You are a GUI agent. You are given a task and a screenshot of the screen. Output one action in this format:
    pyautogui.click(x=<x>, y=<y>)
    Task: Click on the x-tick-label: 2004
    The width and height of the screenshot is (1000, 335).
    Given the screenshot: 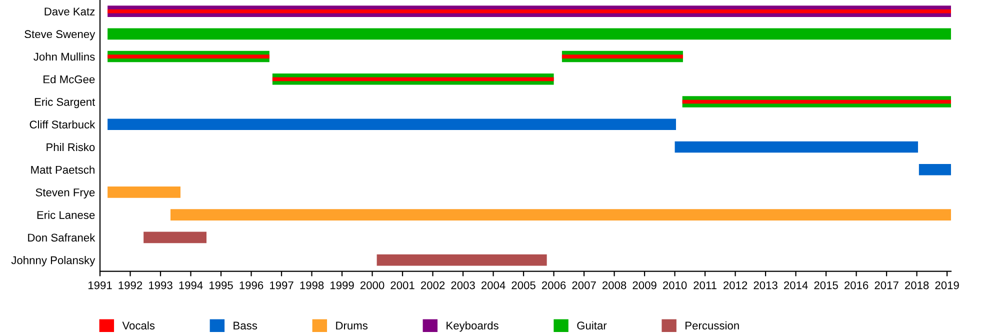 What is the action you would take?
    pyautogui.click(x=493, y=285)
    